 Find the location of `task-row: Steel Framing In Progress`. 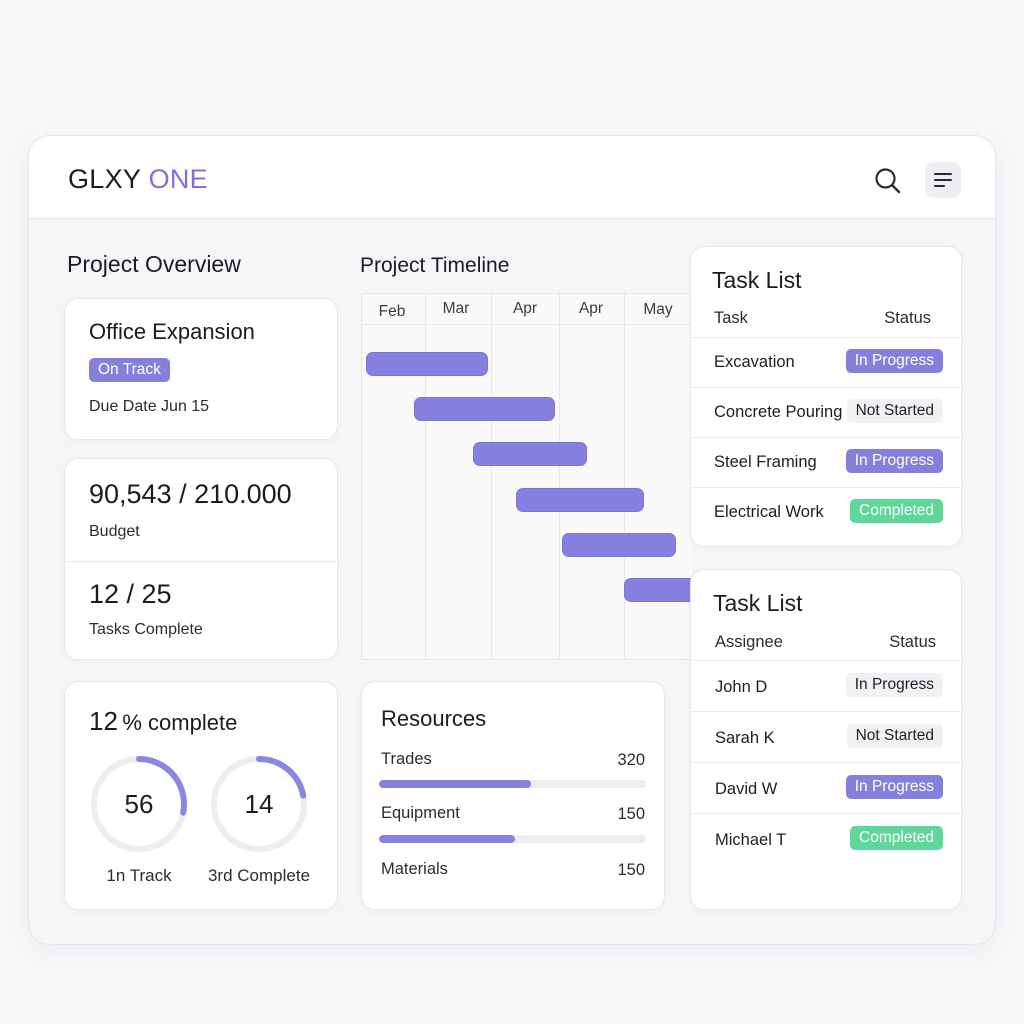

task-row: Steel Framing In Progress is located at coordinates (826, 462).